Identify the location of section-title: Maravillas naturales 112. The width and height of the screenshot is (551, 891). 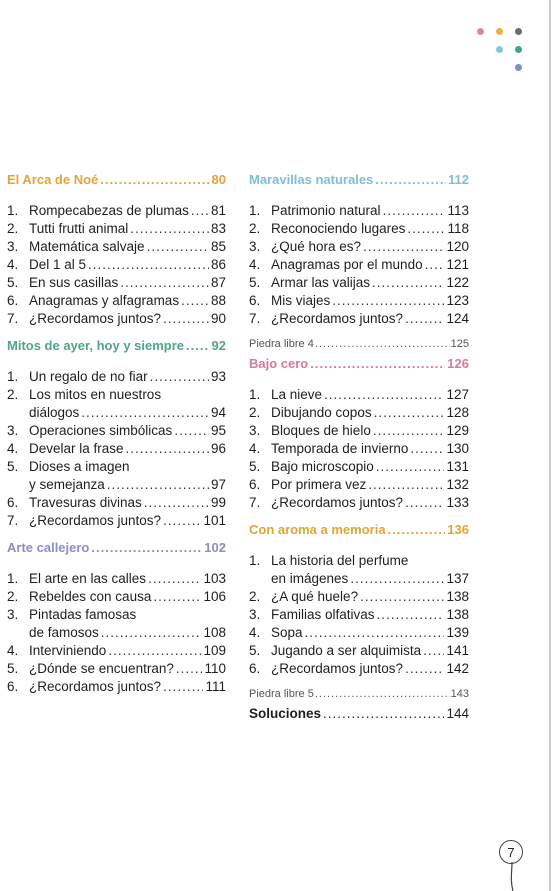
(359, 179).